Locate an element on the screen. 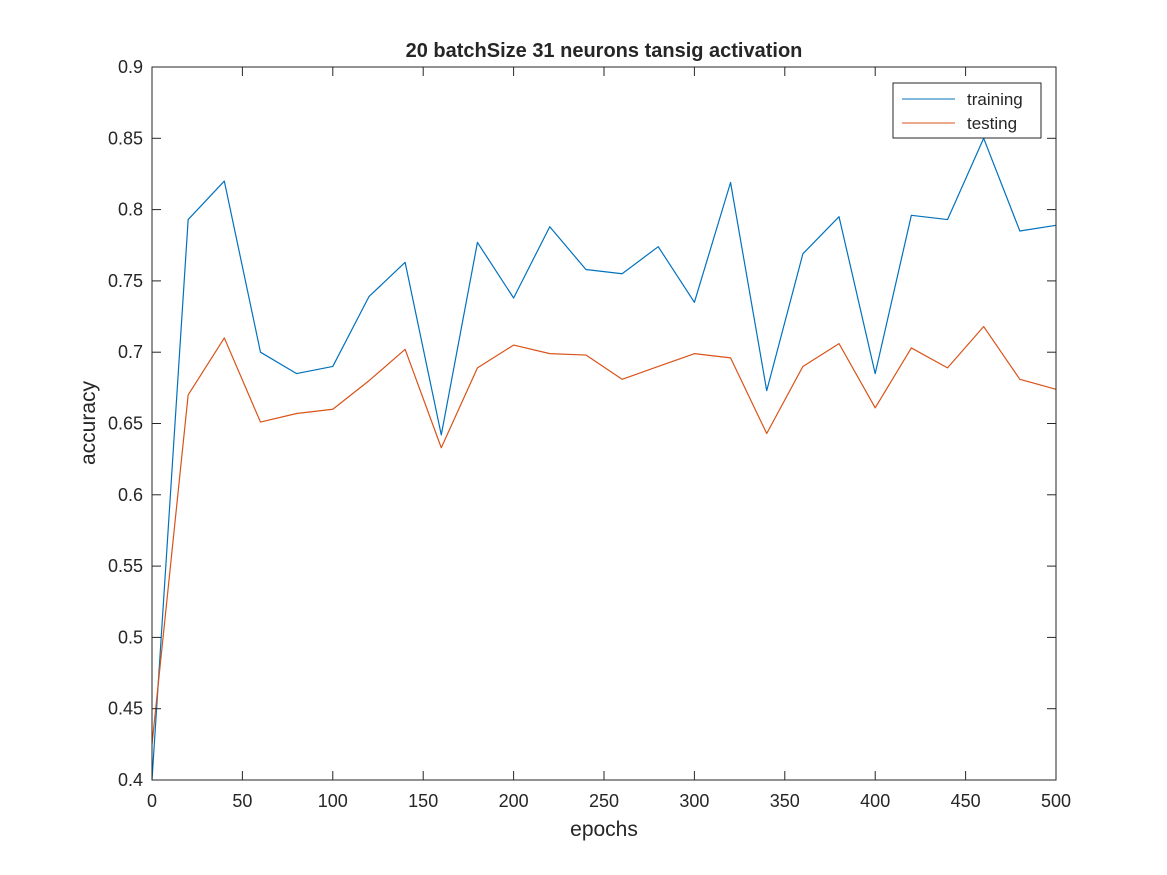  x-axis-label: epochs is located at coordinates (604, 829).